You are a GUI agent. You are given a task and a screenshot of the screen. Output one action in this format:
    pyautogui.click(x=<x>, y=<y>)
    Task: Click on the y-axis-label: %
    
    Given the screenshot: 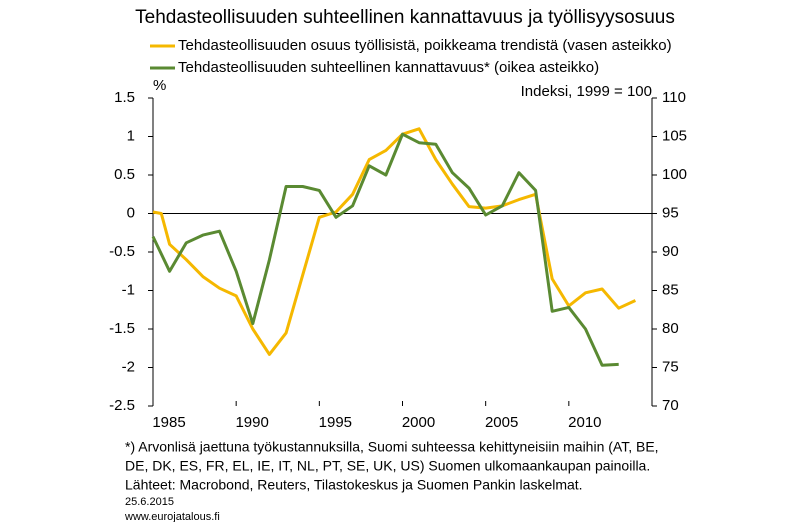 What is the action you would take?
    pyautogui.click(x=159, y=85)
    